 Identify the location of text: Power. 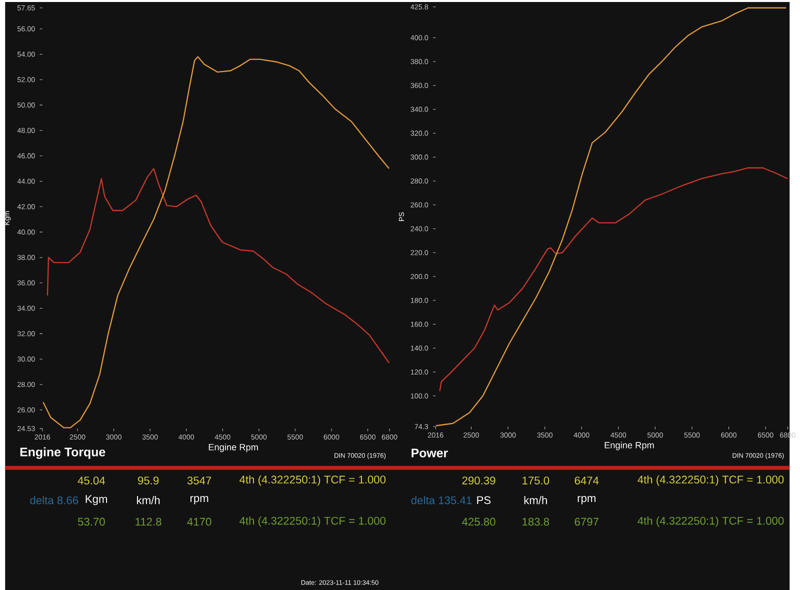
(430, 453).